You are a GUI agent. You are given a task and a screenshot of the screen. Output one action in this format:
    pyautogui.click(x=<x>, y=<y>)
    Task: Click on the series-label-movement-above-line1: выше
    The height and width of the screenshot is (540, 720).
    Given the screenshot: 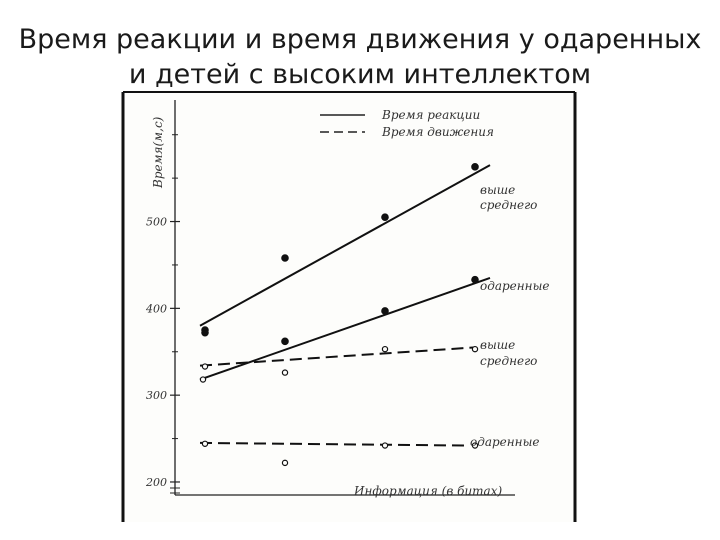 What is the action you would take?
    pyautogui.click(x=497, y=345)
    